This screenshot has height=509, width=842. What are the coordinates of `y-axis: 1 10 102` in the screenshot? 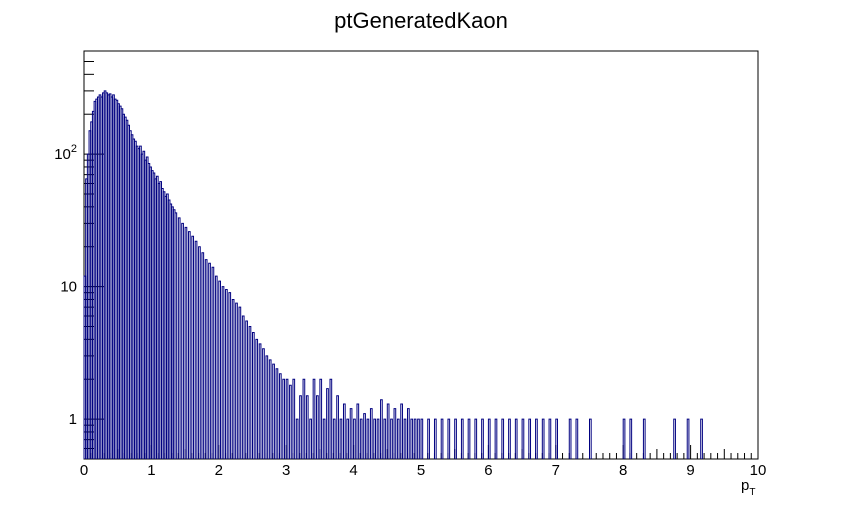 It's located at (79, 255).